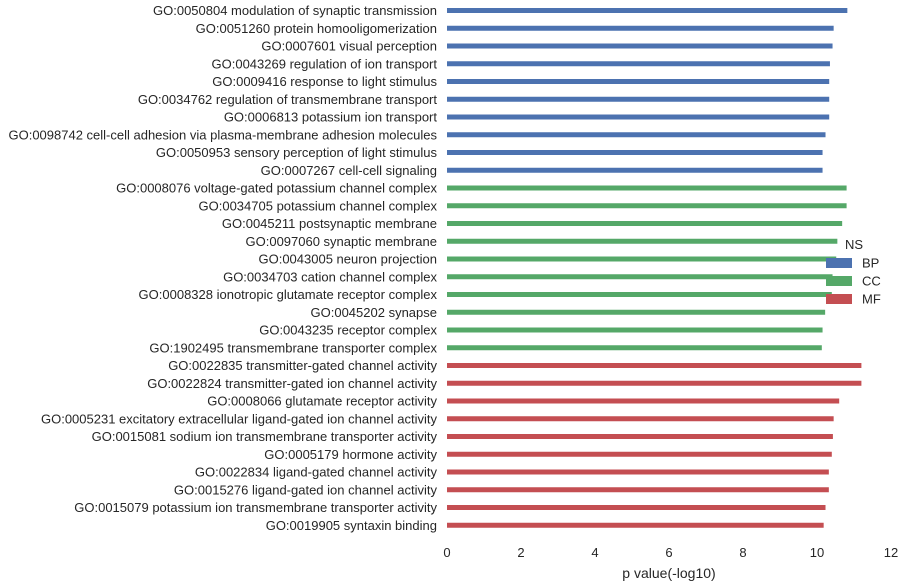 This screenshot has width=907, height=587. I want to click on x-tick-label-0: 0, so click(446, 552).